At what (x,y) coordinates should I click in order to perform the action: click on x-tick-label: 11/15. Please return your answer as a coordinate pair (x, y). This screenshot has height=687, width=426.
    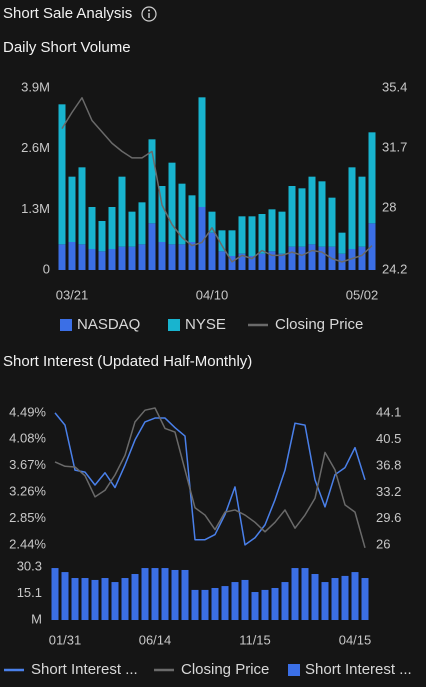
    Looking at the image, I should click on (255, 639).